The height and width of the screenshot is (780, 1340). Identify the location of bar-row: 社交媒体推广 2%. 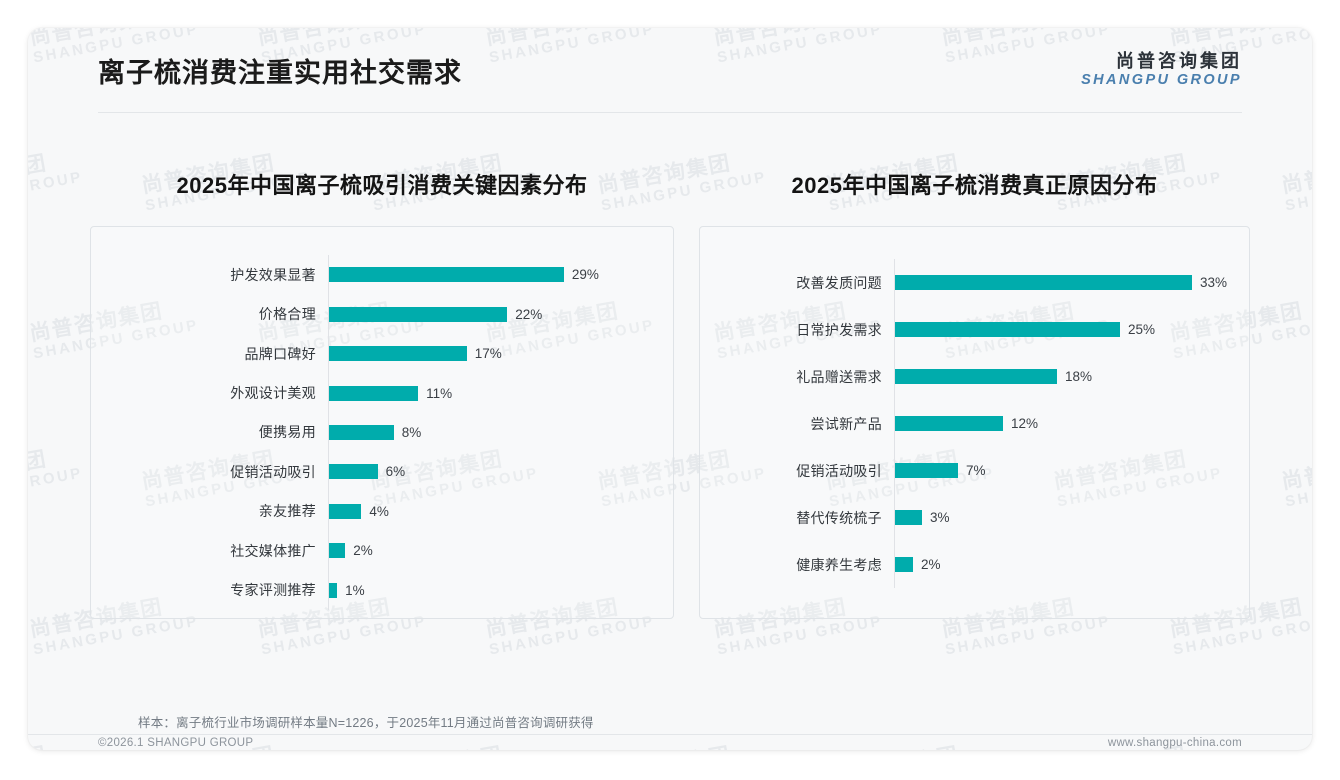
(375, 551).